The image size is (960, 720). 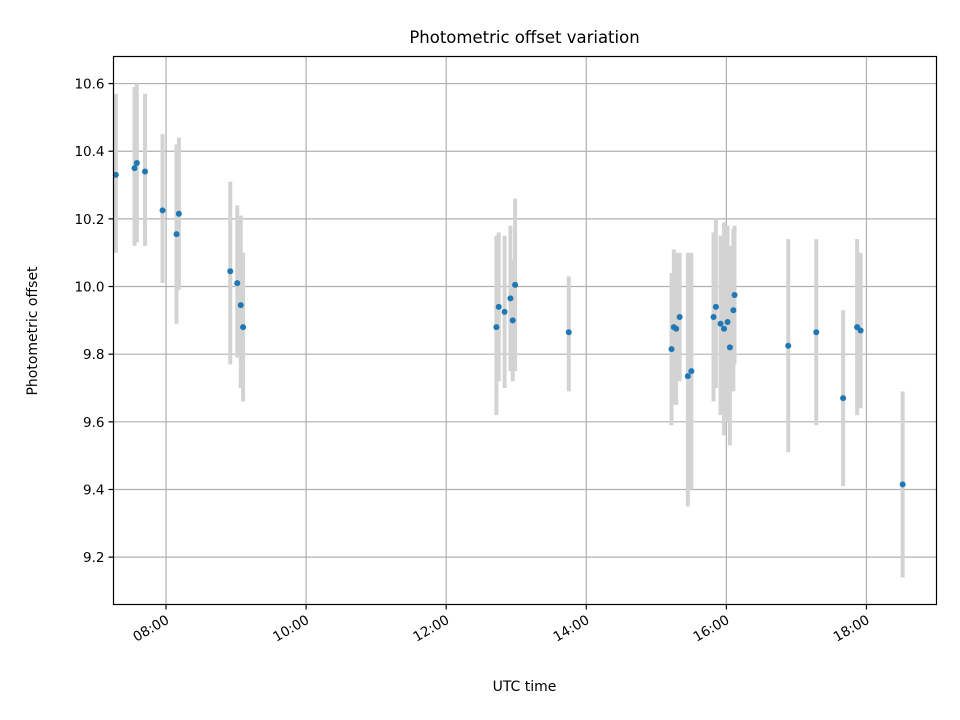 What do you see at coordinates (33, 331) in the screenshot?
I see `y-axis-label: Photometric offset` at bounding box center [33, 331].